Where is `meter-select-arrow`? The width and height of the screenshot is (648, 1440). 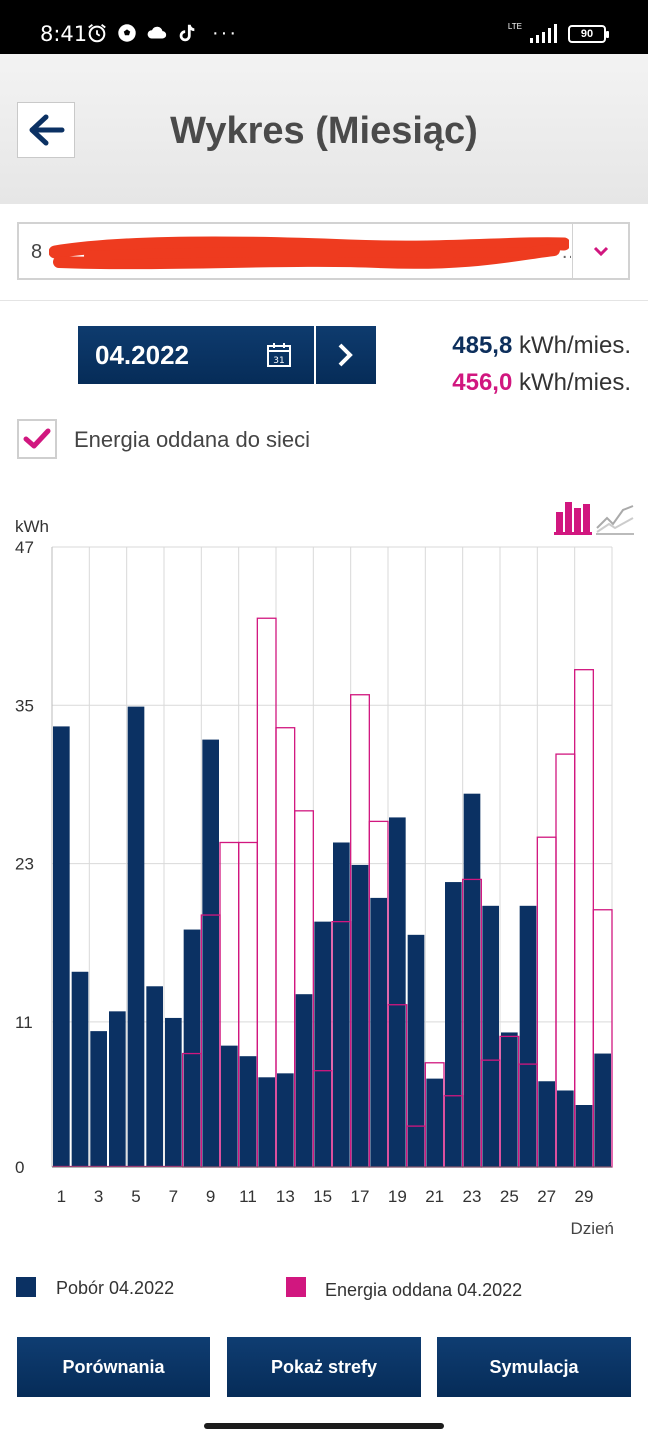
meter-select-arrow is located at coordinates (600, 251).